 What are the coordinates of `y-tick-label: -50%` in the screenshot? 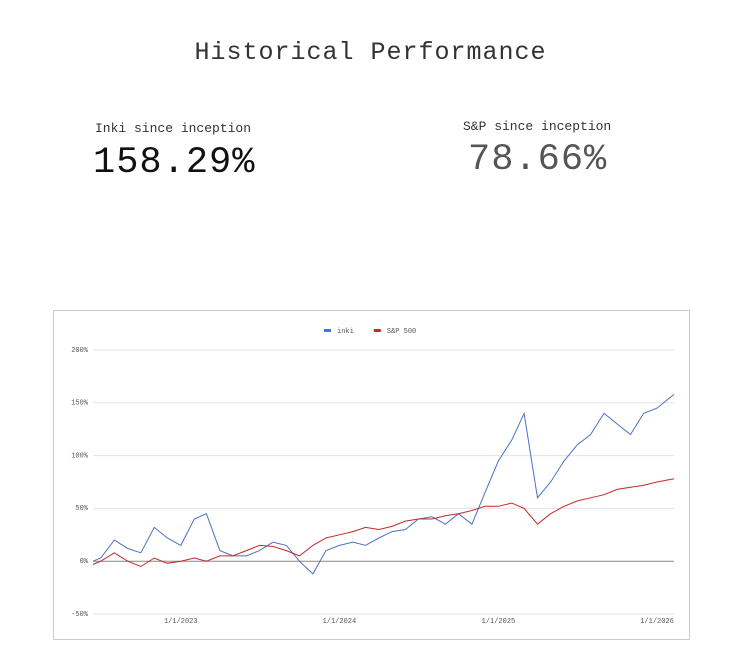 It's located at (80, 615).